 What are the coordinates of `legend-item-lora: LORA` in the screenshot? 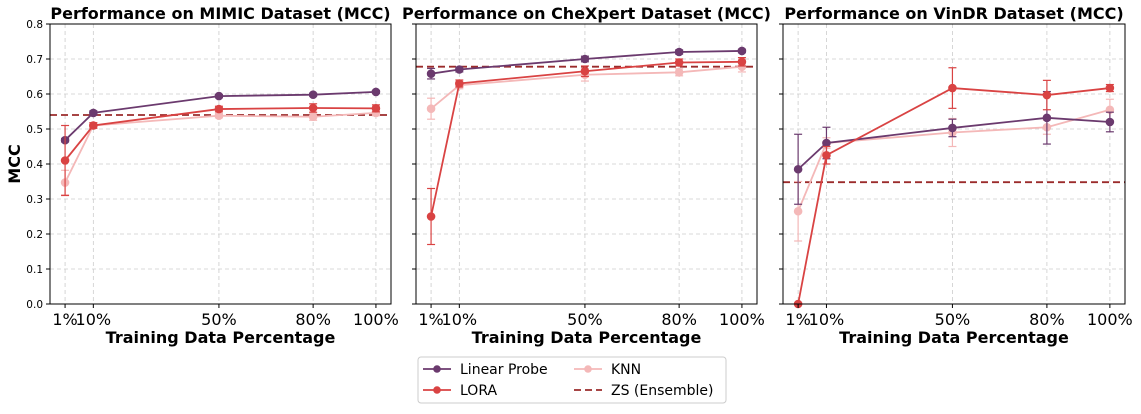 It's located at (460, 391).